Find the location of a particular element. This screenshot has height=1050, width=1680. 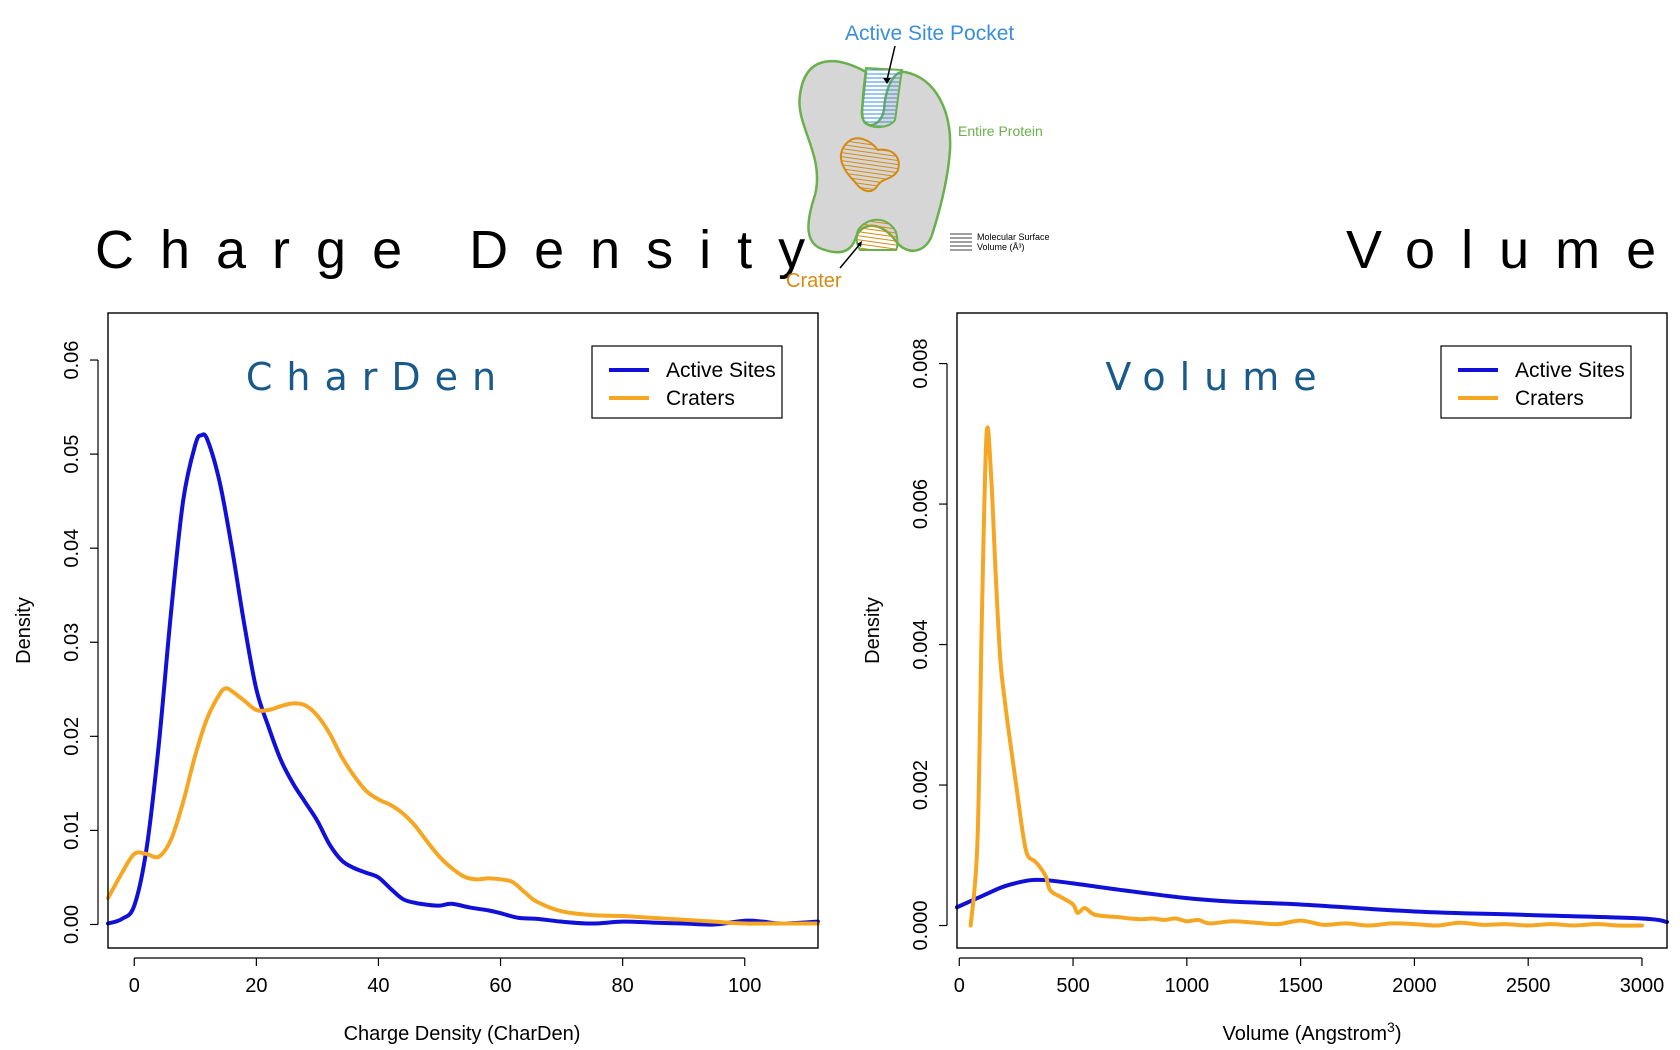

y-tick-label: 0.03 is located at coordinates (72, 642).